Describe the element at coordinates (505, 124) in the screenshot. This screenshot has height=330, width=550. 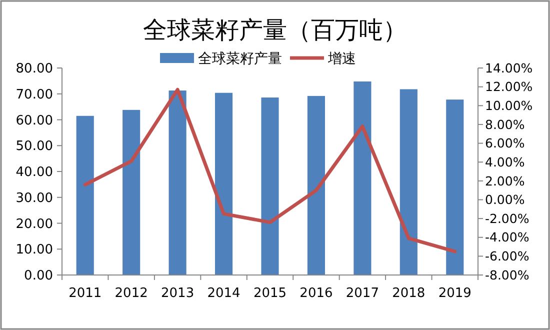
I see `y2-tick-label: 8.00%` at that location.